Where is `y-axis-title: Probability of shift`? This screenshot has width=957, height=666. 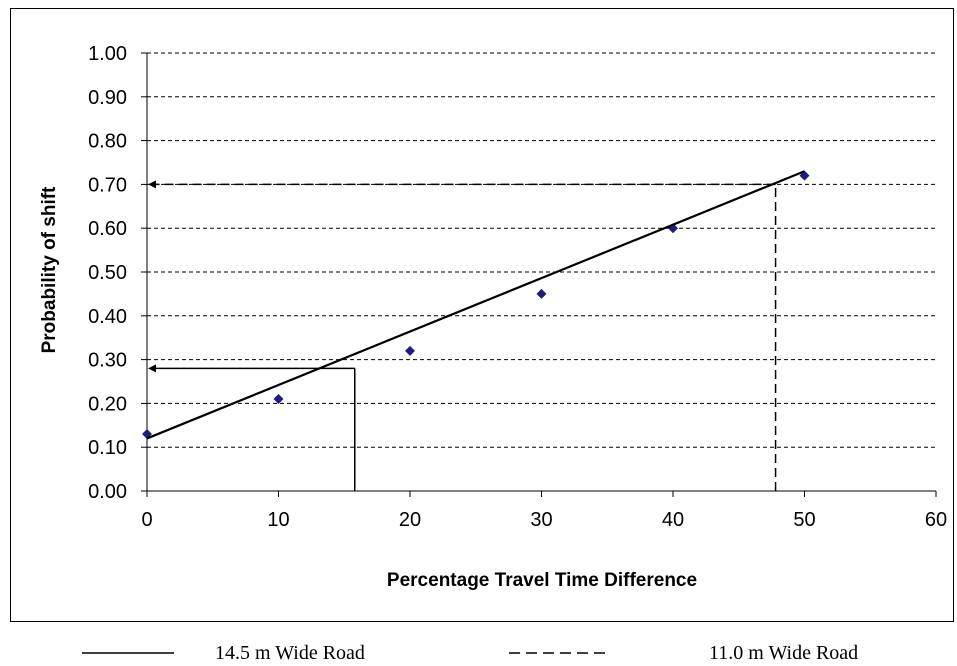
y-axis-title: Probability of shift is located at coordinates (49, 269).